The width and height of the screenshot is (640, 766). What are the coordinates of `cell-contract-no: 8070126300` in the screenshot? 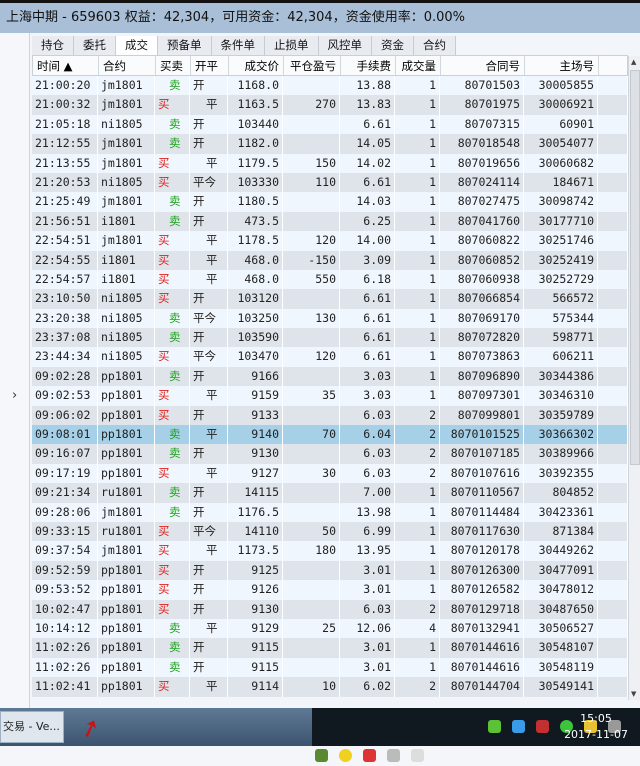 It's located at (482, 570).